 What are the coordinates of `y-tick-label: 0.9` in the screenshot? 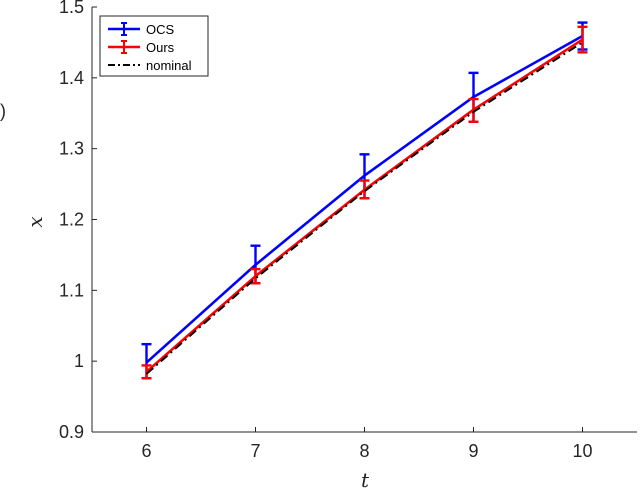 It's located at (71, 432).